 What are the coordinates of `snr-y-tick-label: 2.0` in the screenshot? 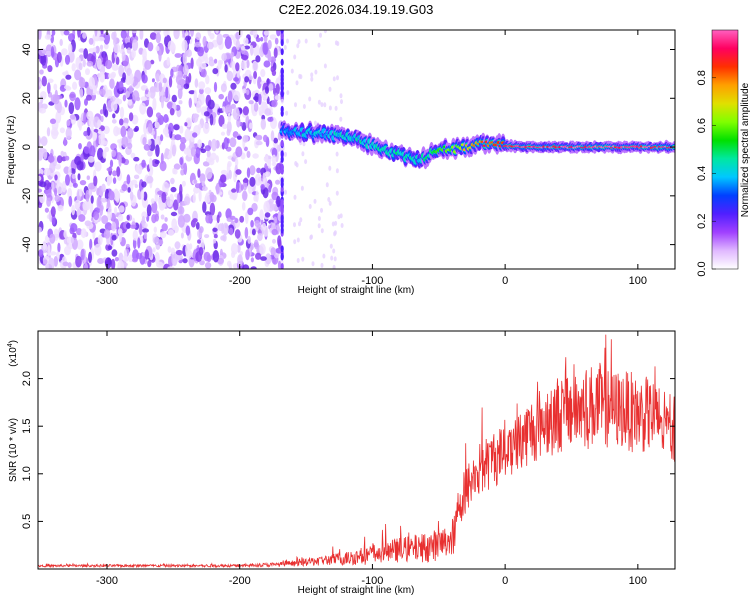 It's located at (27, 378).